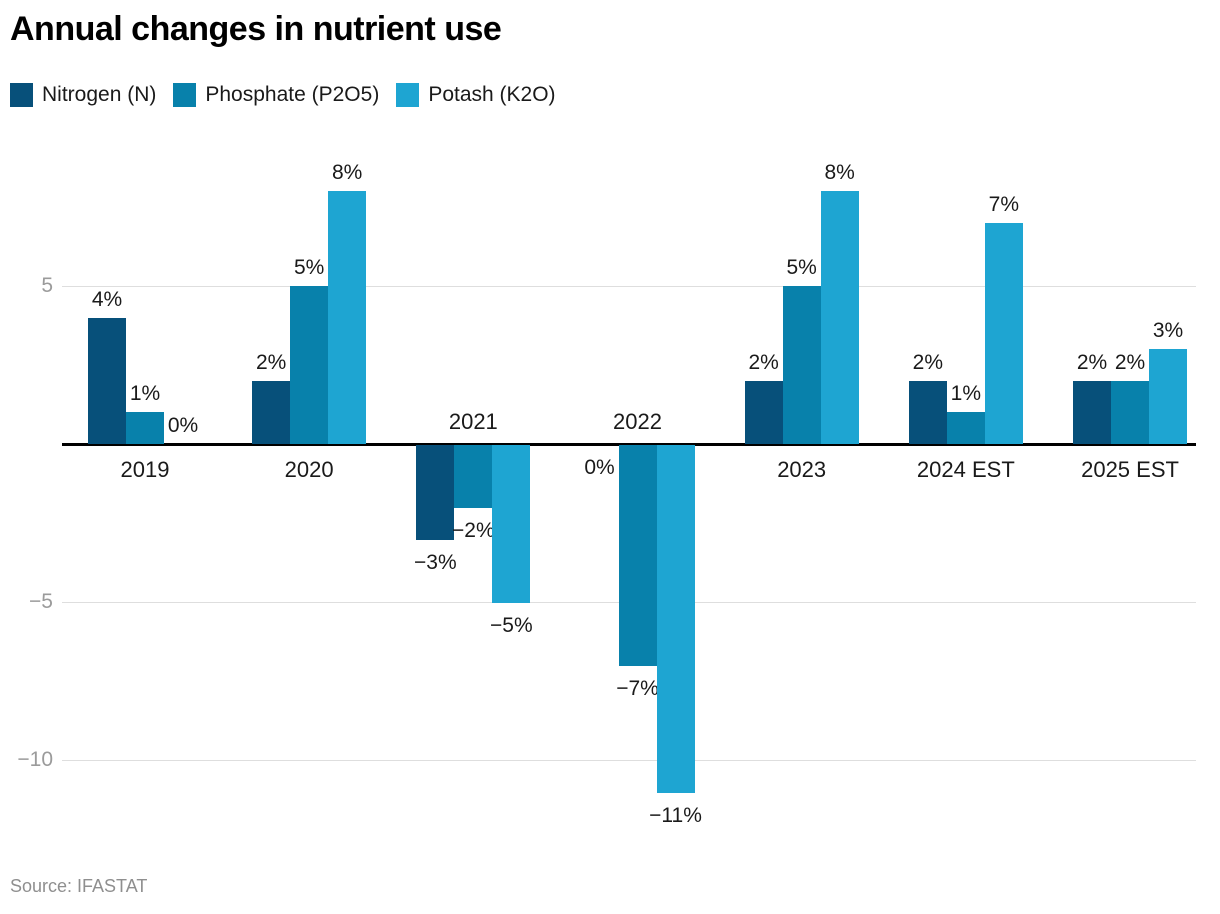 This screenshot has width=1220, height=914. I want to click on legend-swatch-nitrogen-icon, so click(21, 95).